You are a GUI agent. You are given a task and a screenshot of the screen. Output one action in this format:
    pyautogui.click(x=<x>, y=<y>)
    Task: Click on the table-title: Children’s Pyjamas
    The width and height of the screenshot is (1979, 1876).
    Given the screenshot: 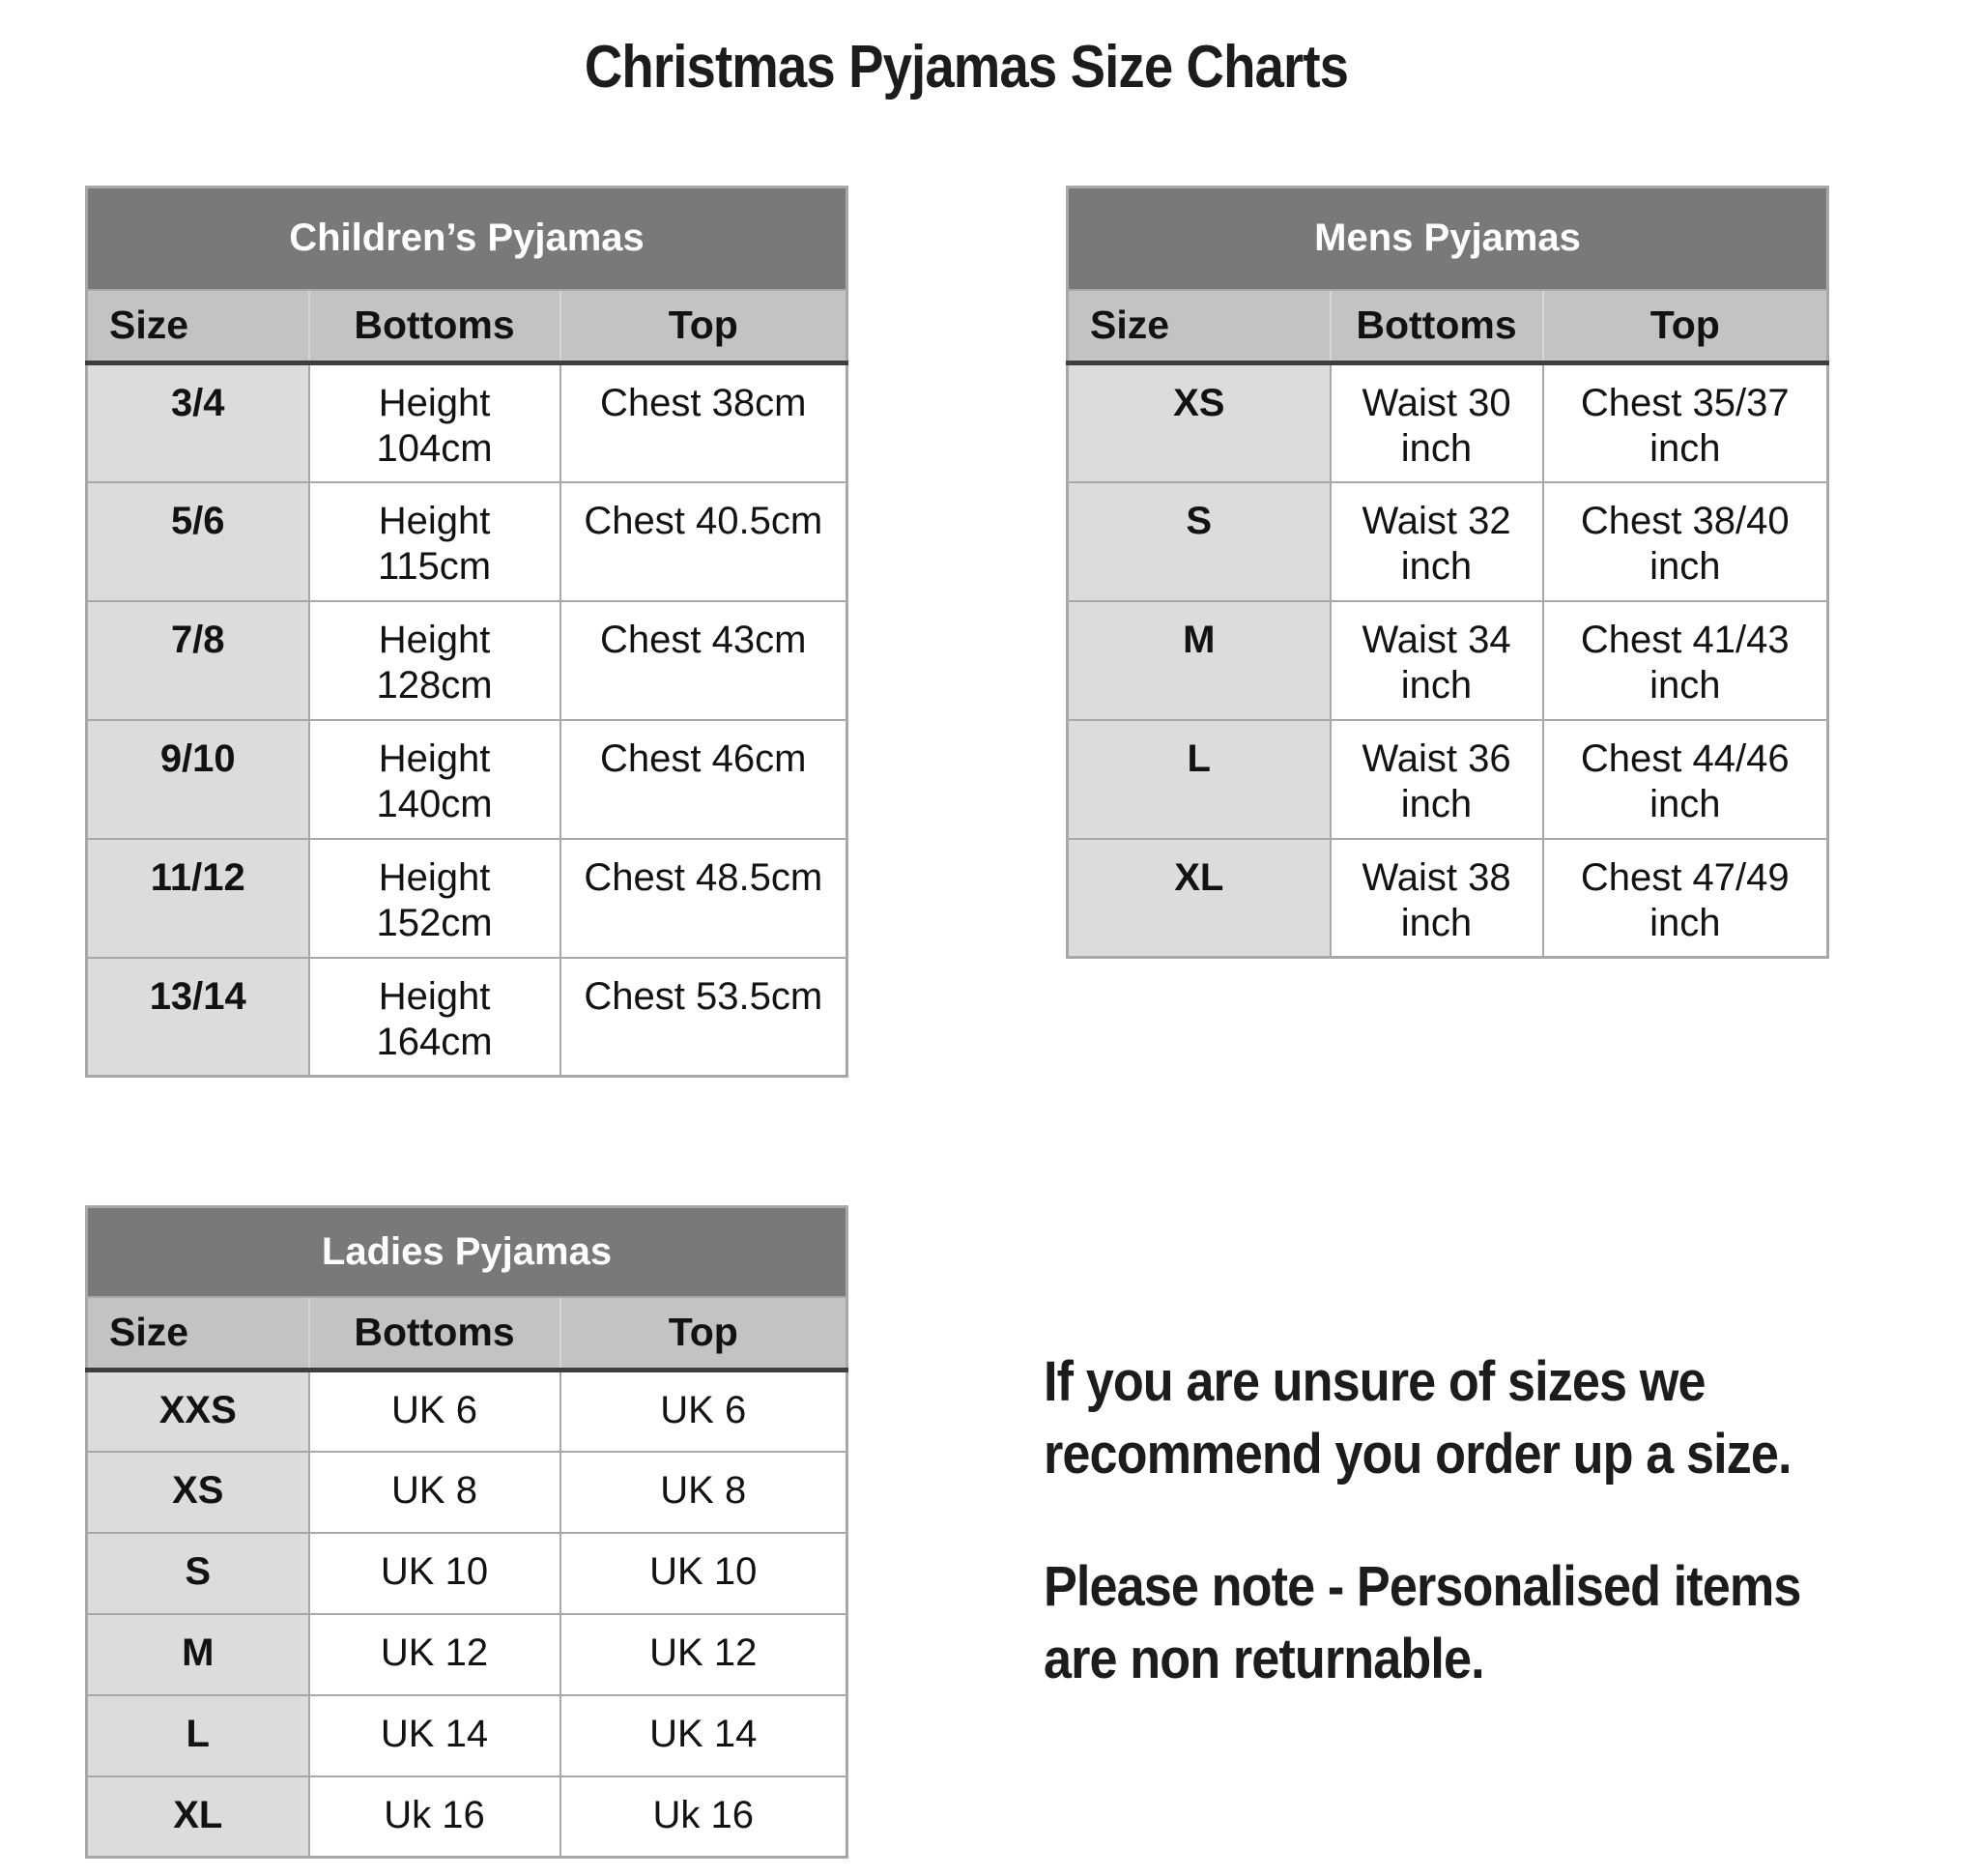 What is the action you would take?
    pyautogui.click(x=467, y=239)
    